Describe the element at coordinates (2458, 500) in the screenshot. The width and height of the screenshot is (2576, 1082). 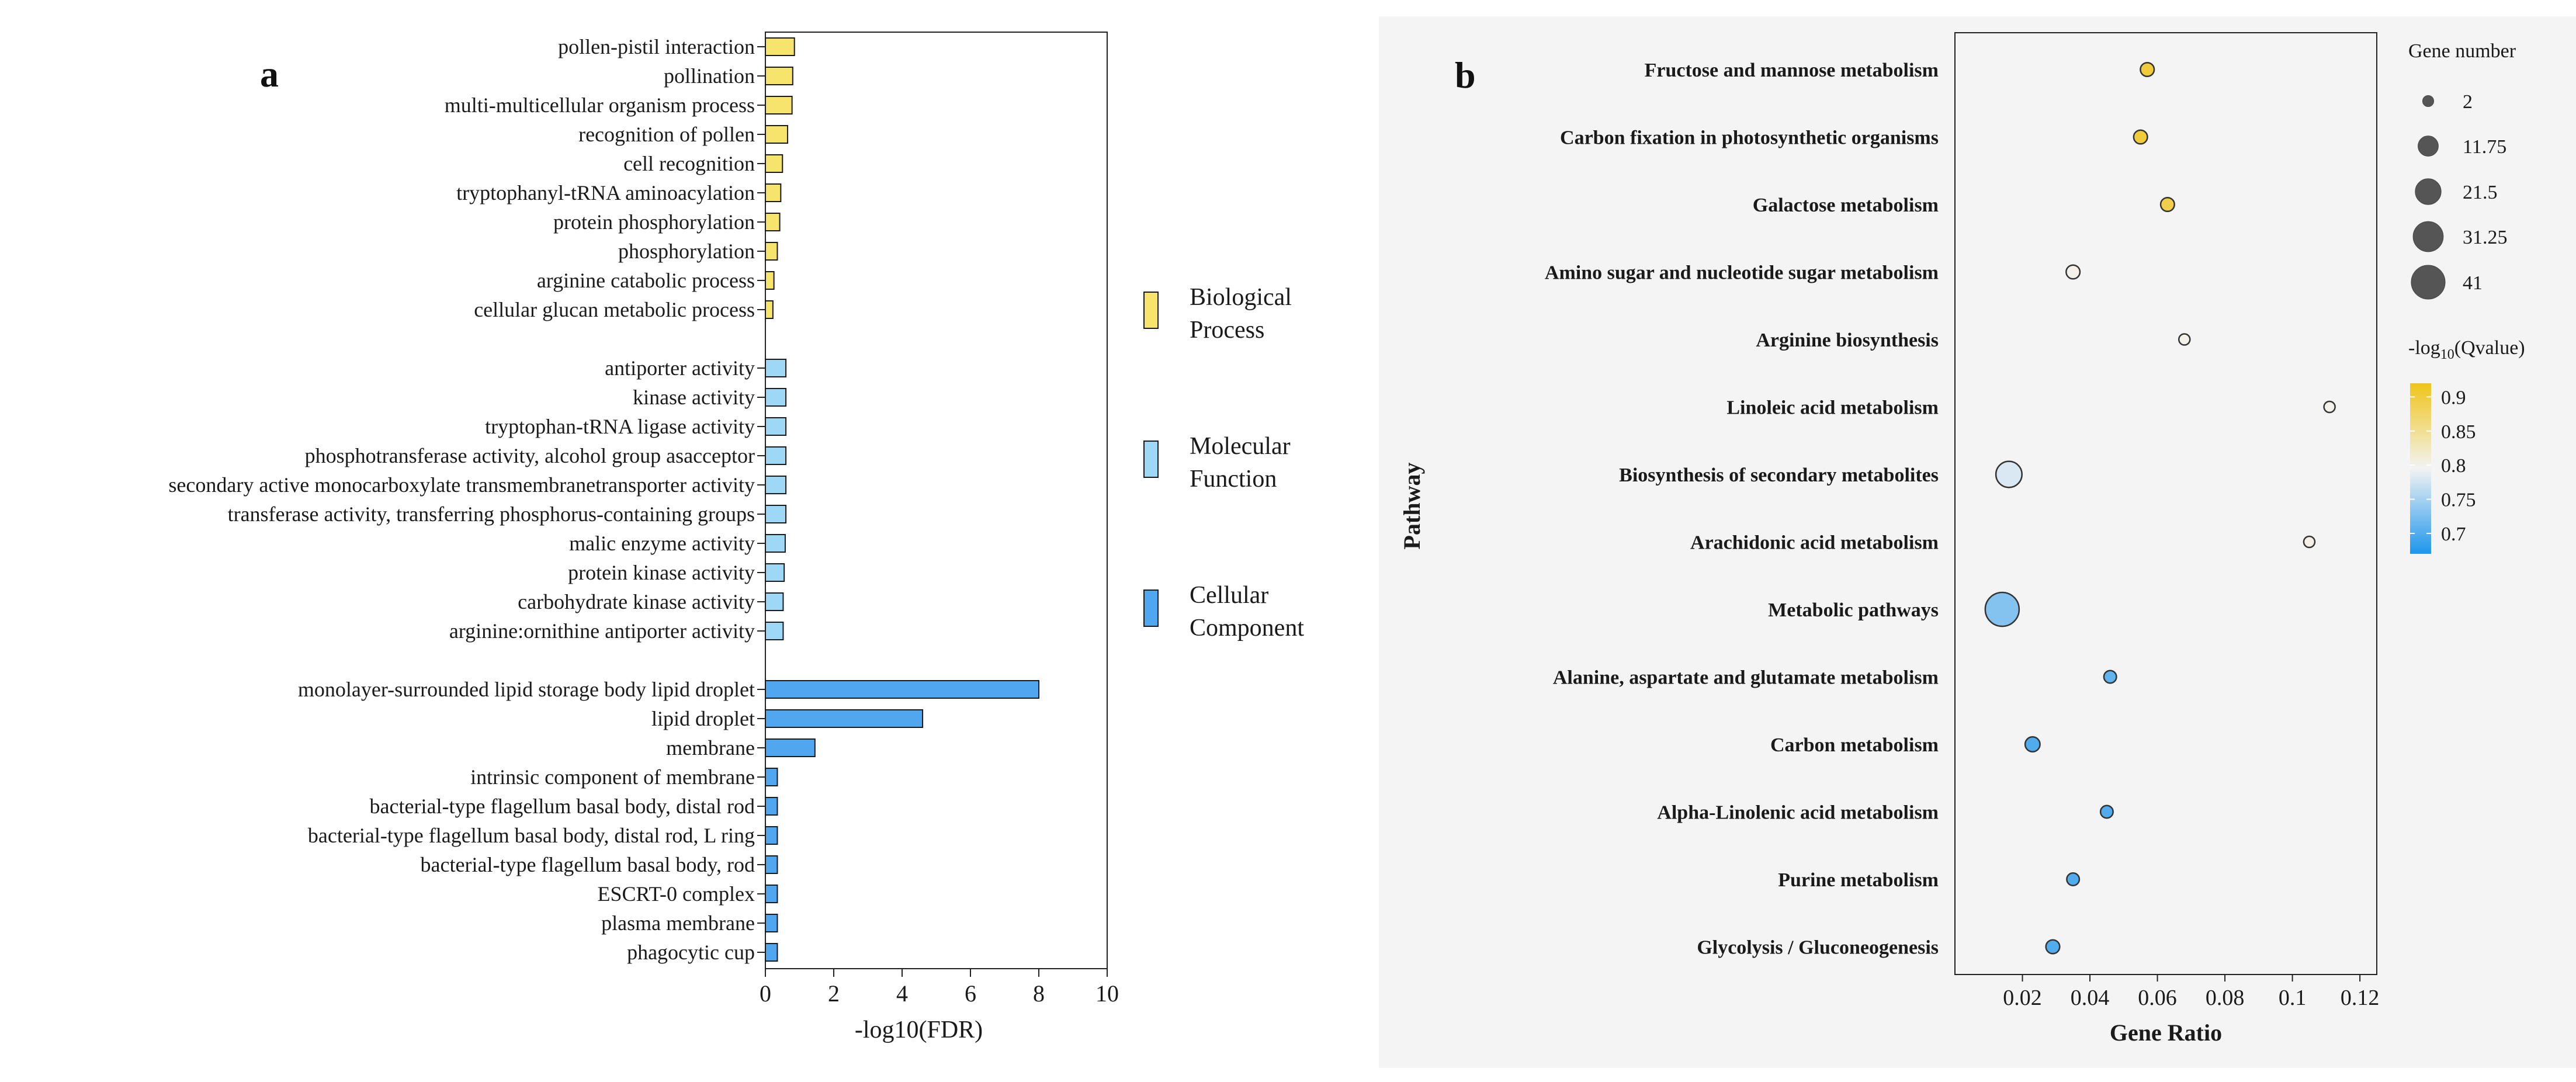
I see `color-legend-label: 0.75` at that location.